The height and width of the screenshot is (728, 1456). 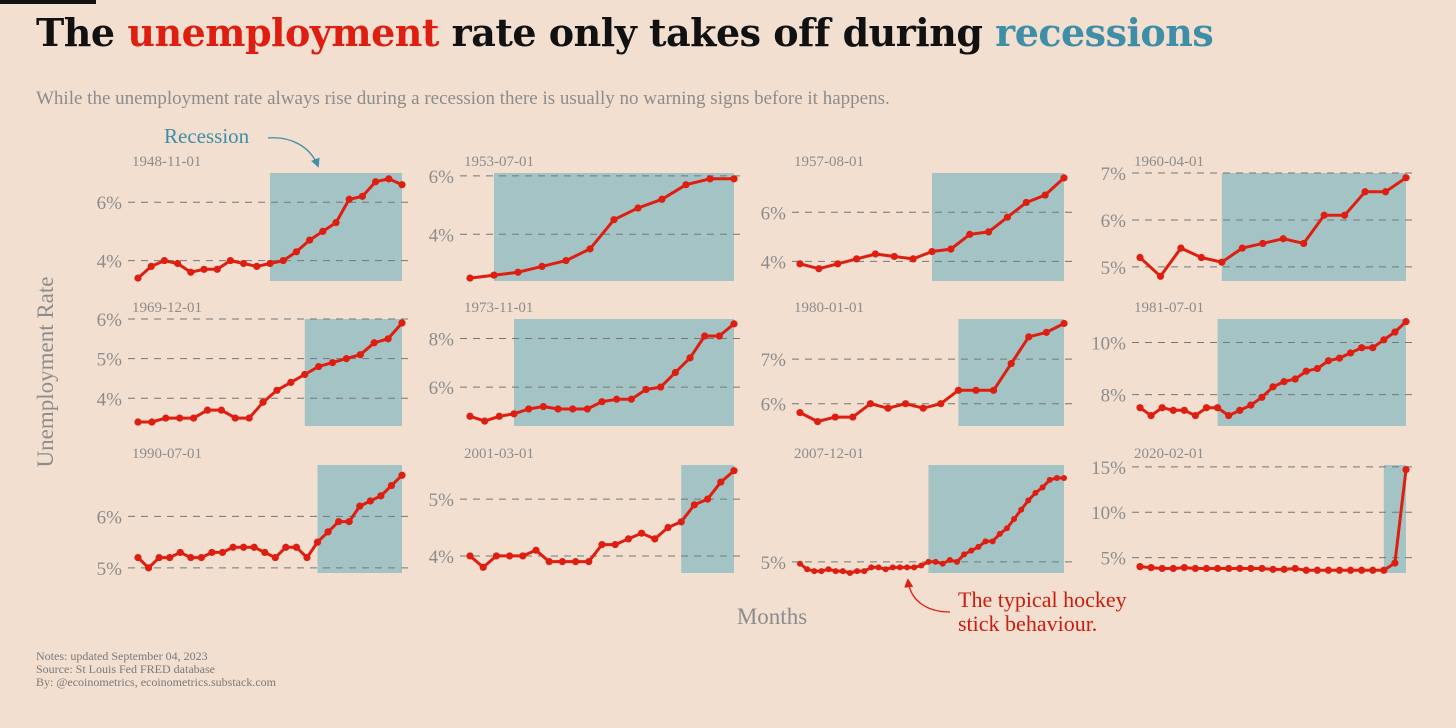 What do you see at coordinates (254, 218) in the screenshot?
I see `panel-1948-11-01: 4% 6% 1948-11-01` at bounding box center [254, 218].